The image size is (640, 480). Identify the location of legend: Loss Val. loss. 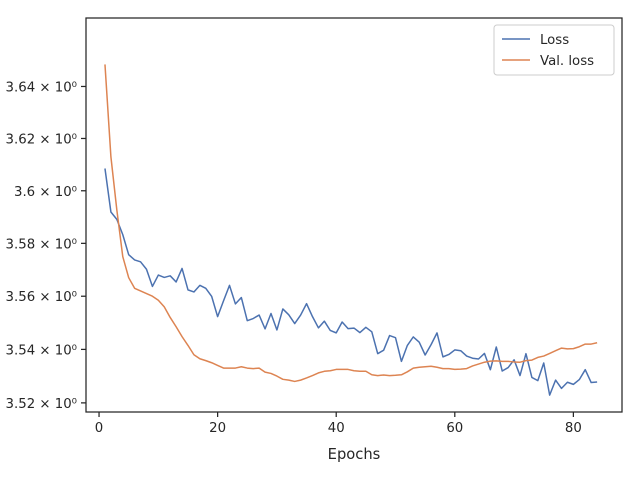
(554, 50).